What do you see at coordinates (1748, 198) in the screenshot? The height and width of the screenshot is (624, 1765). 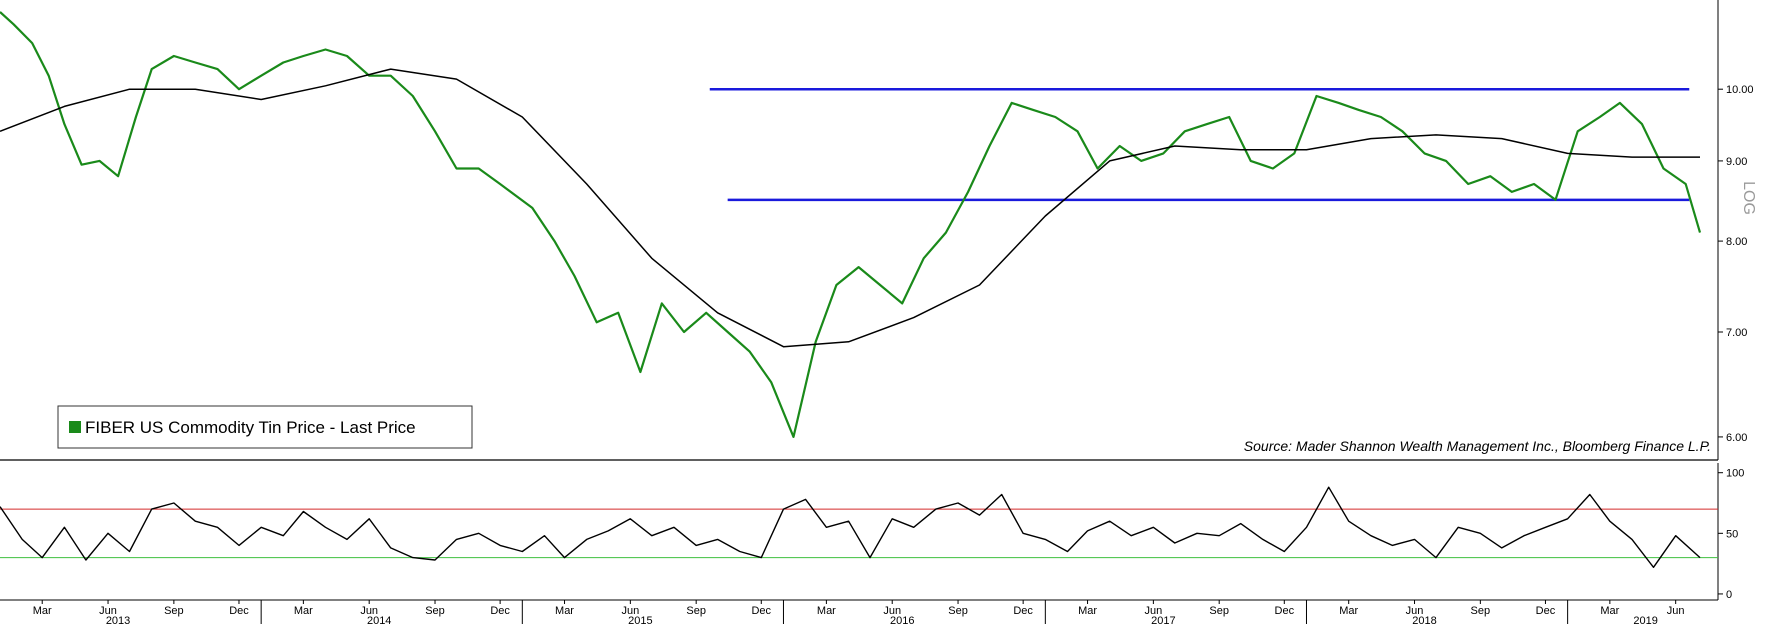 I see `scale-label: LOG` at bounding box center [1748, 198].